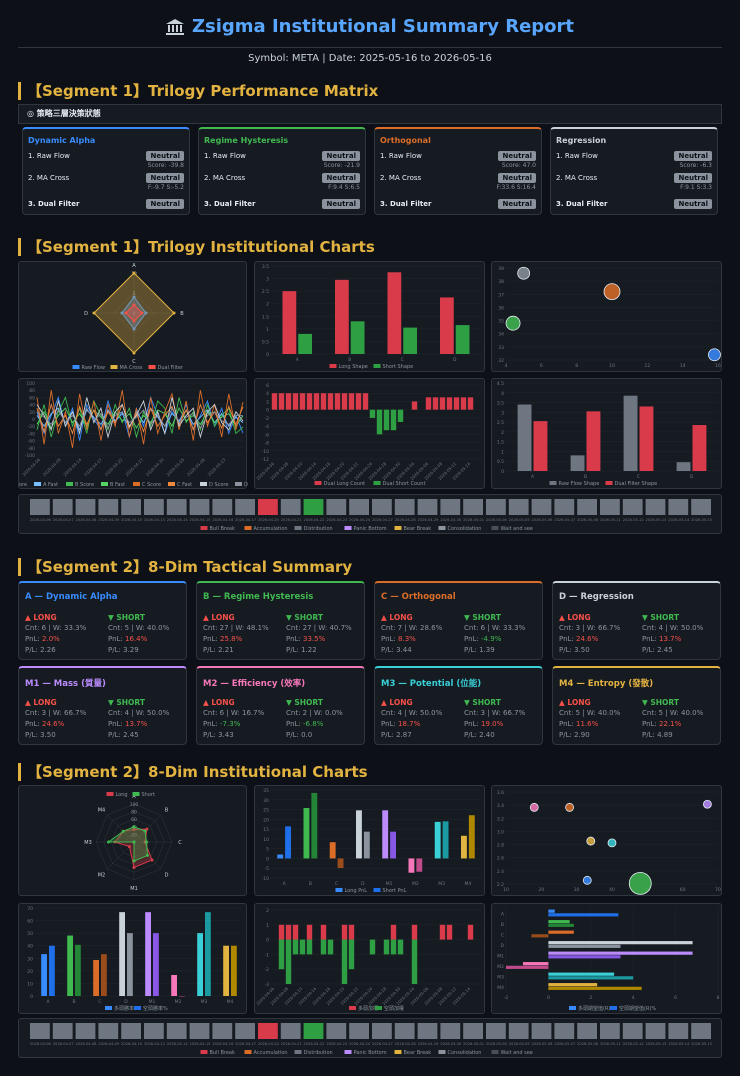  Describe the element at coordinates (267, 280) in the screenshot. I see `y-tick-label: 3` at that location.